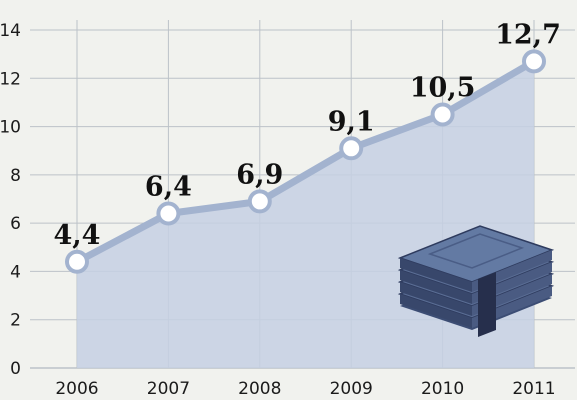 The width and height of the screenshot is (577, 400). I want to click on x-tick-label-2006: 2006, so click(76, 389).